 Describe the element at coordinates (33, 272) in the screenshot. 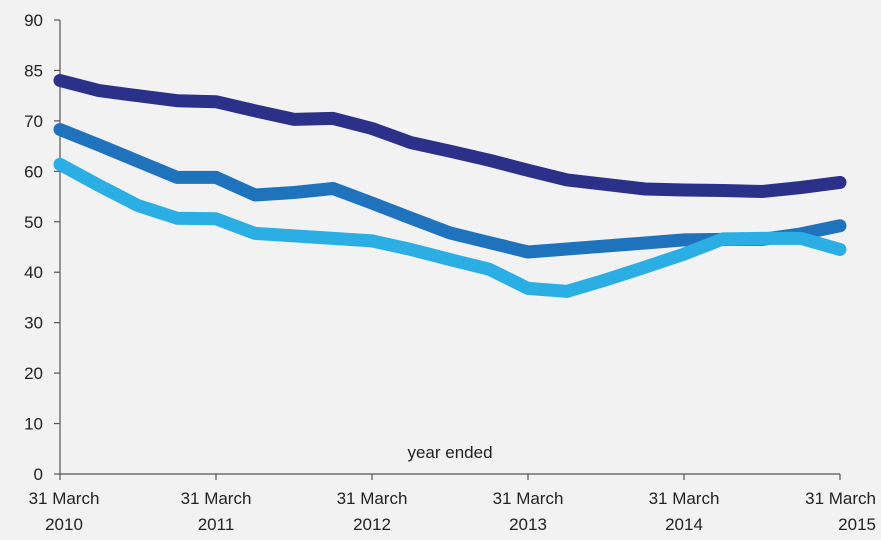

I see `y-tick-label: 40` at that location.